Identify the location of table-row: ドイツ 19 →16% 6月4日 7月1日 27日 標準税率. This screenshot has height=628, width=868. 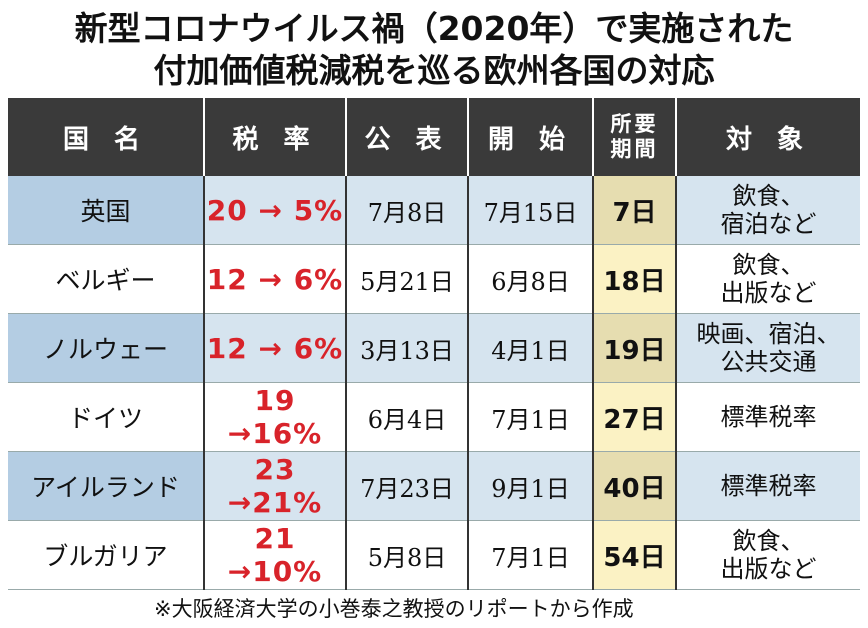
(434, 417).